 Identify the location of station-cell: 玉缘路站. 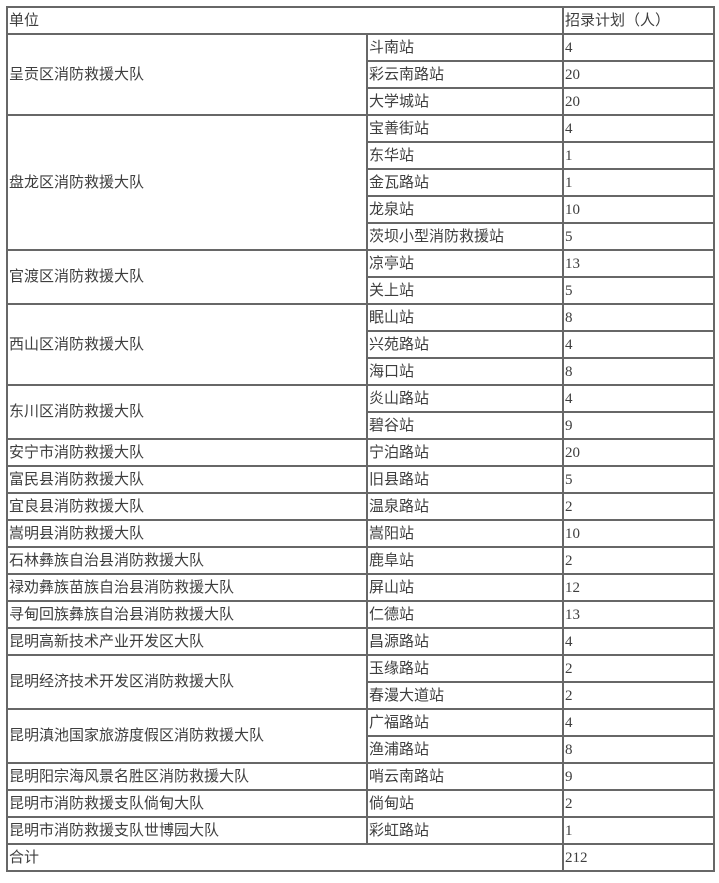
(465, 668).